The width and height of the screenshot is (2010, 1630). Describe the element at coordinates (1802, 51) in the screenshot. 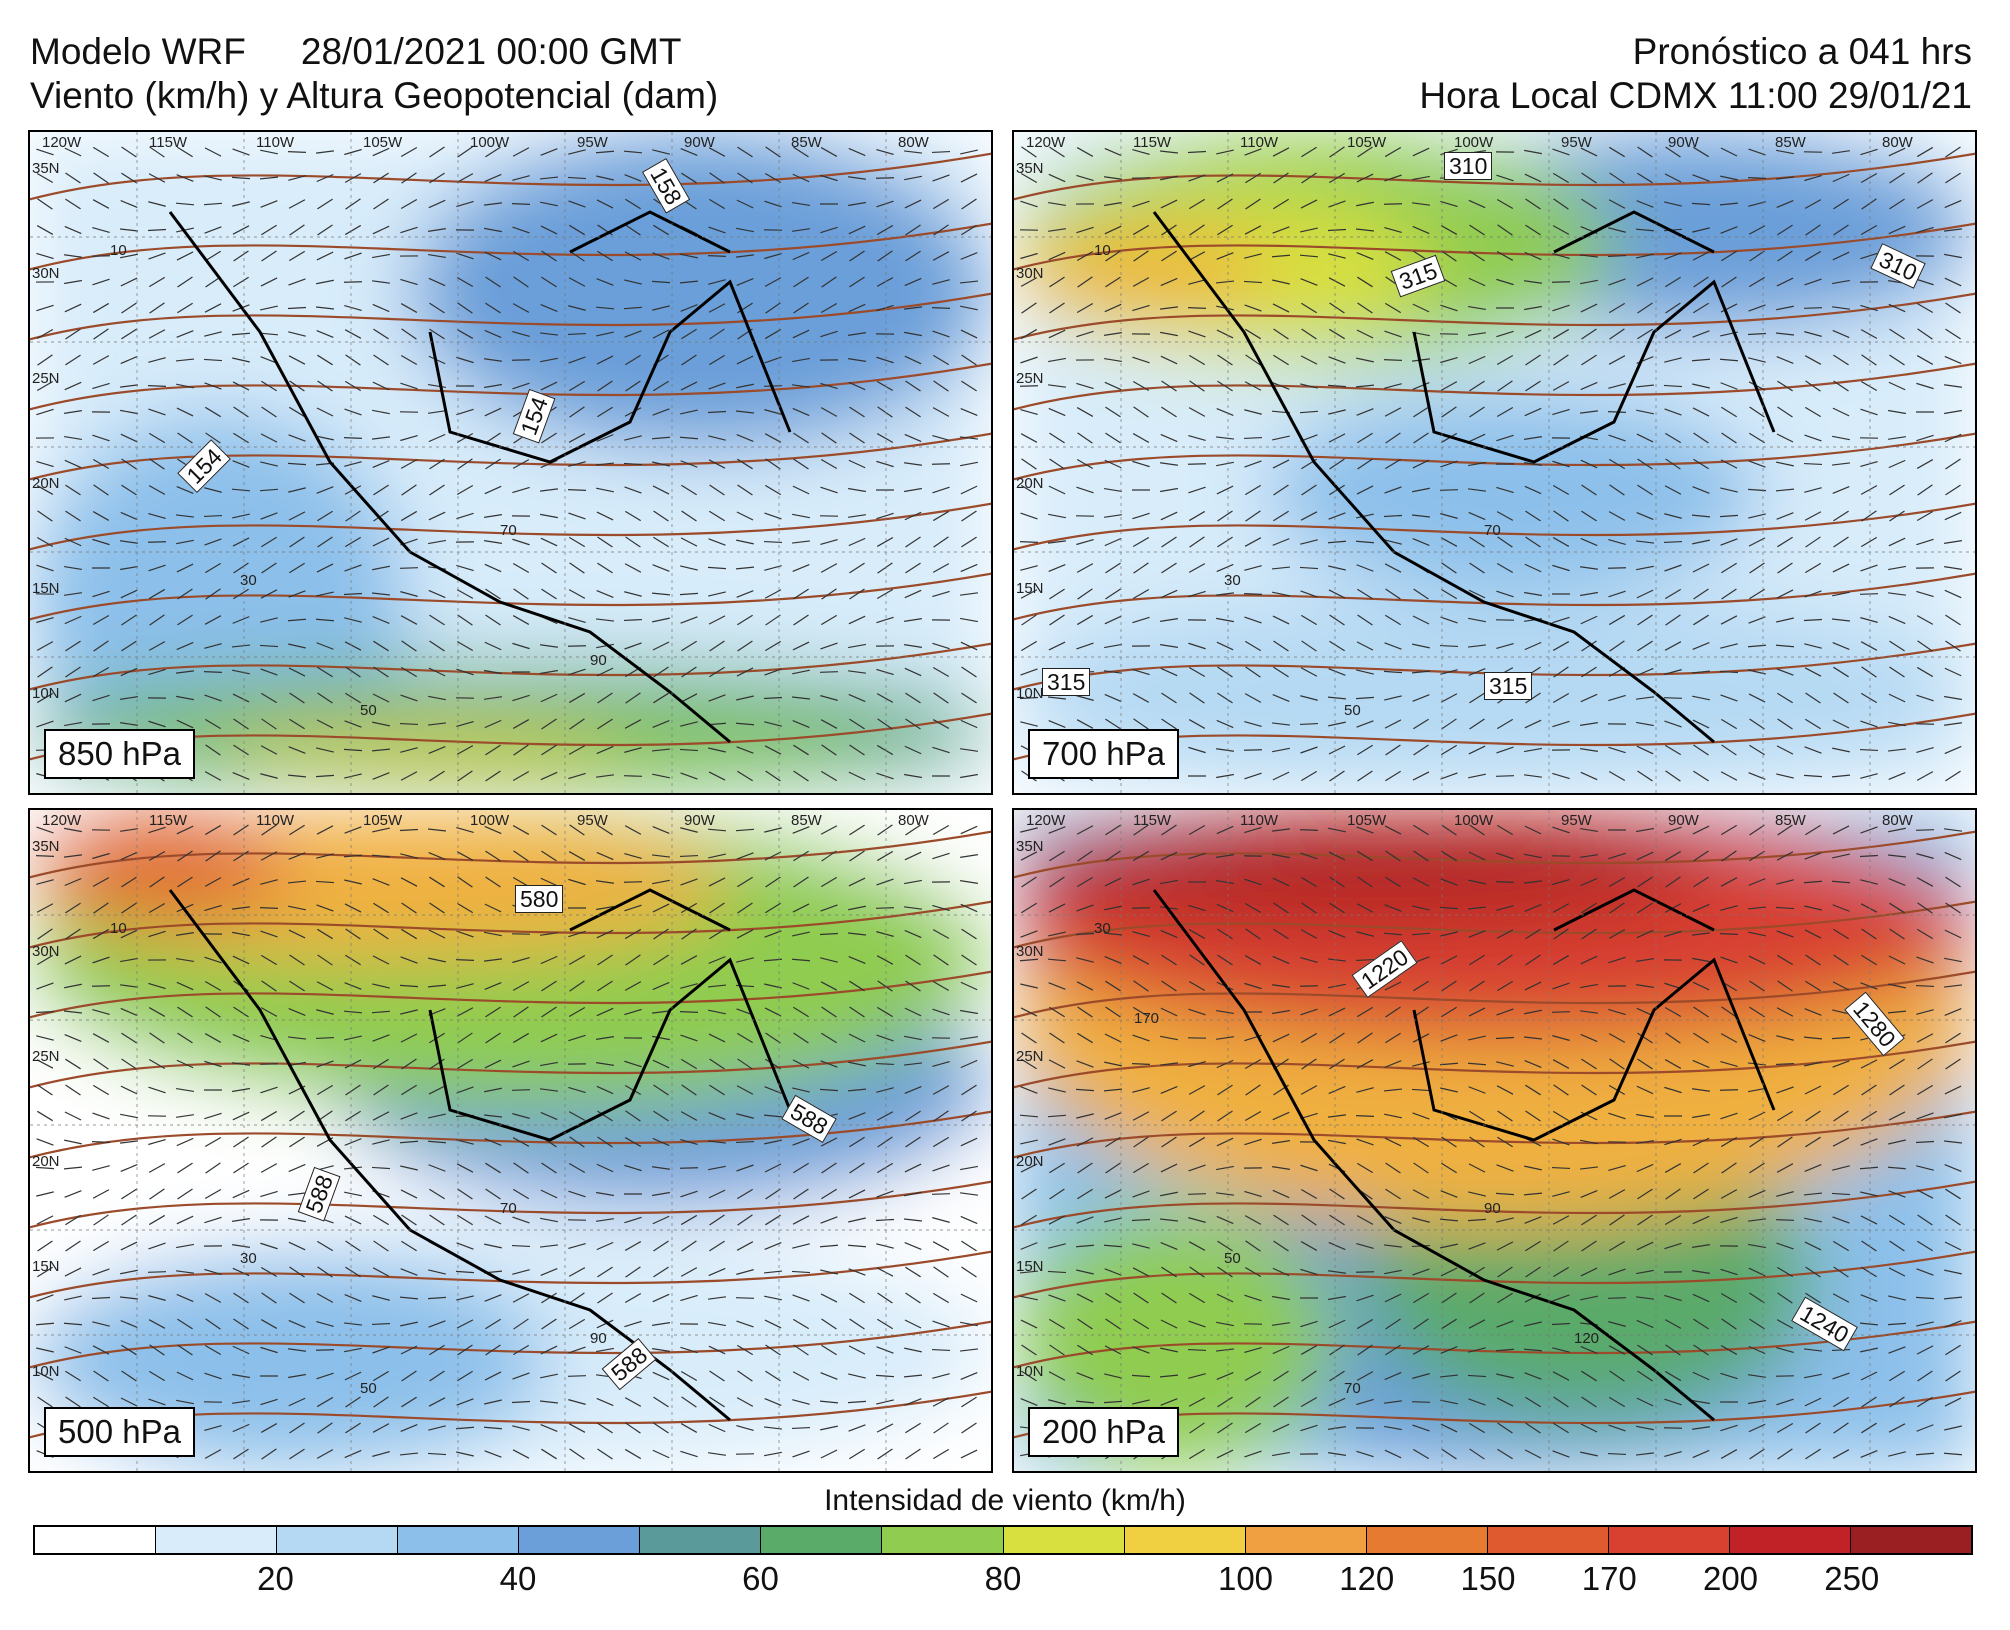

I see `forecast-hours: Pronóstico a 041 hrs` at that location.